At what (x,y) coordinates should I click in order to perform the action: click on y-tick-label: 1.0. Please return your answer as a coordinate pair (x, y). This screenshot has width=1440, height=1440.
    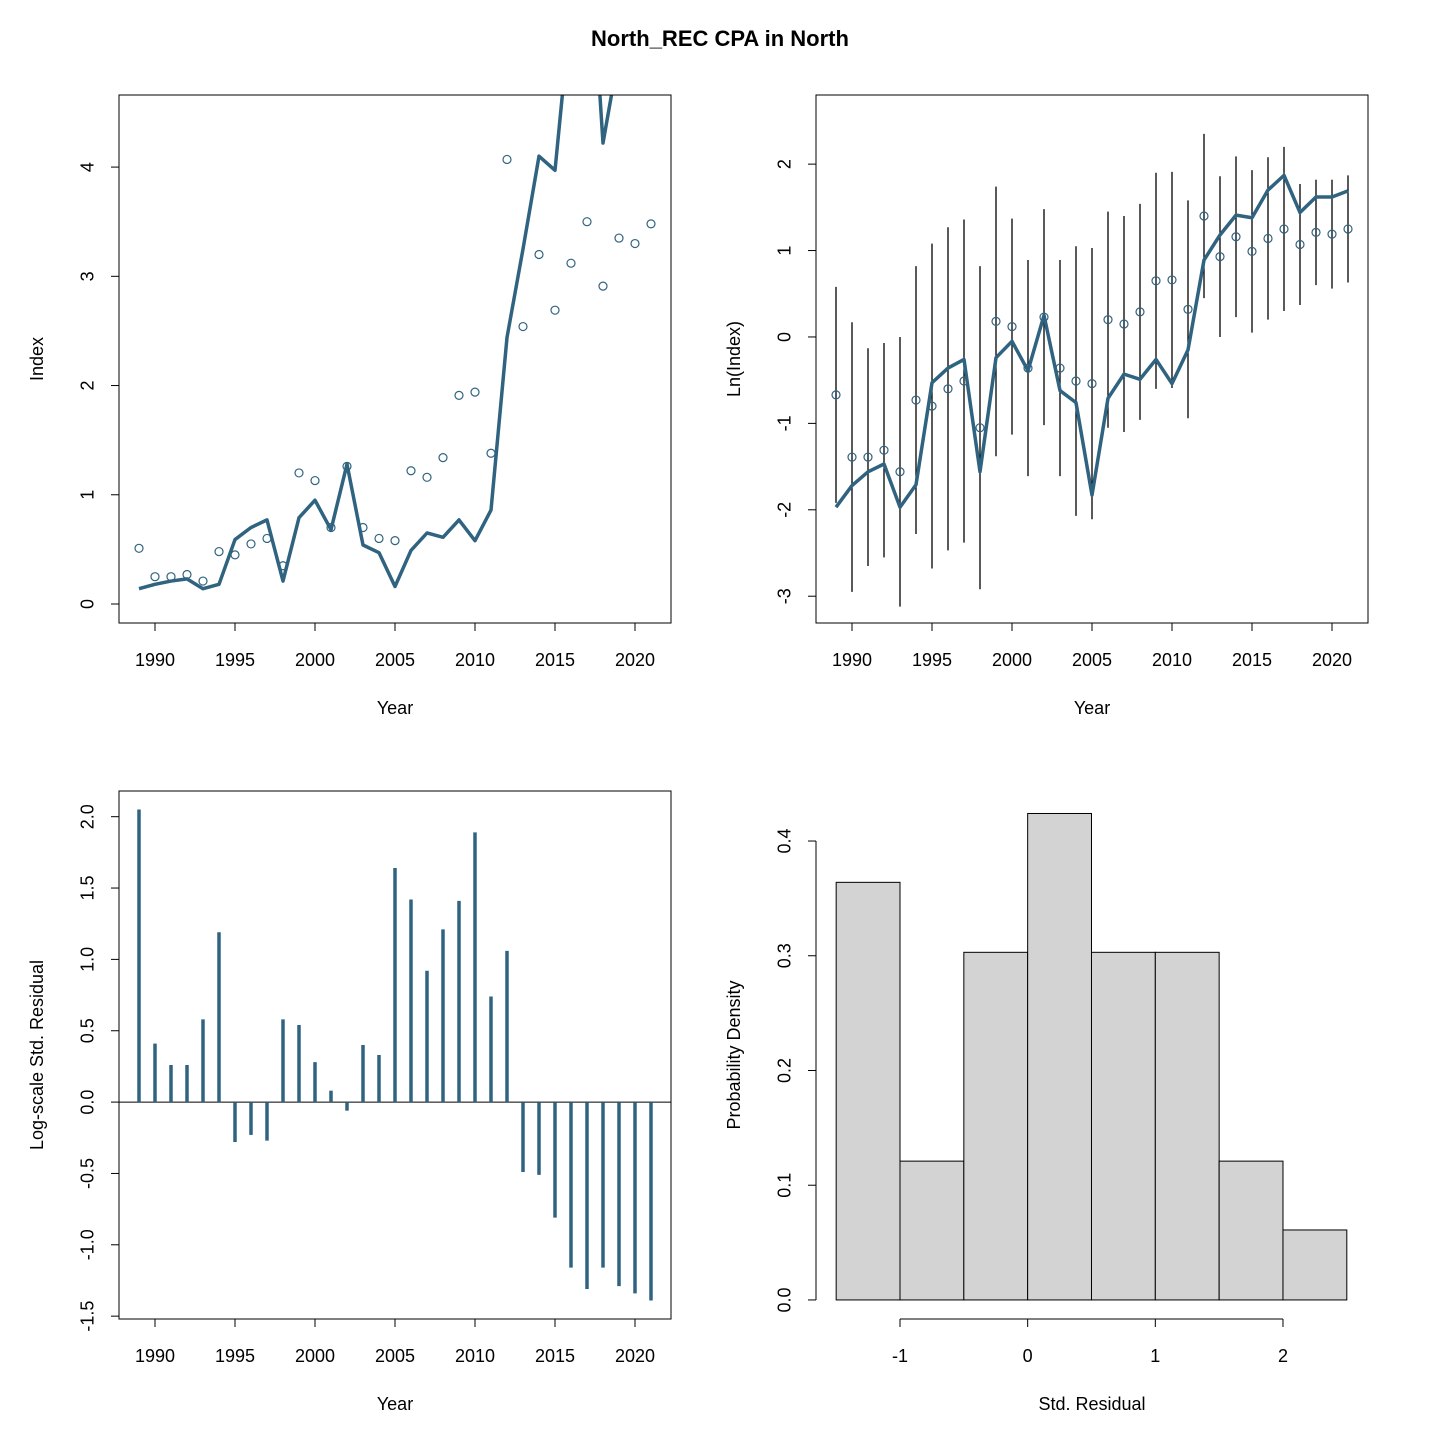
    Looking at the image, I should click on (88, 959).